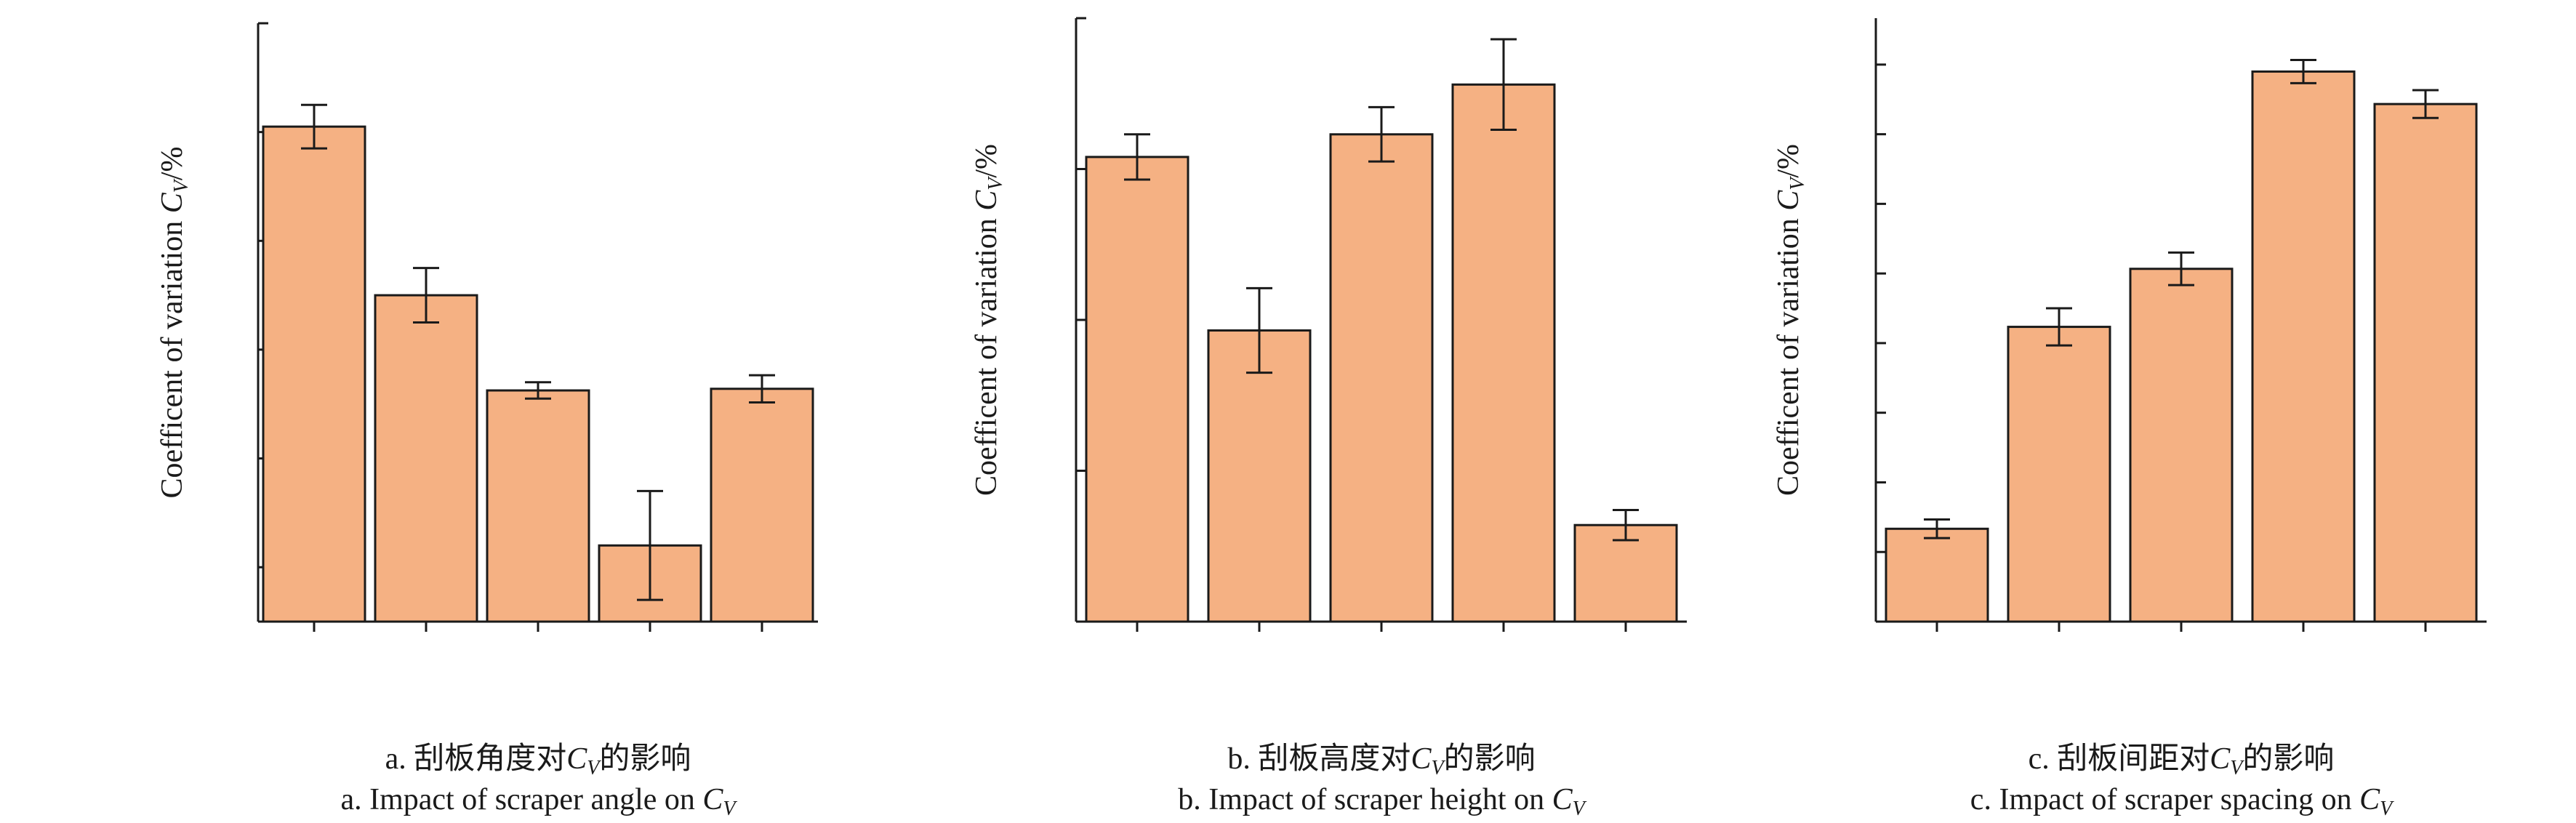  Describe the element at coordinates (521, 799) in the screenshot. I see `caption-en-prefix: a. Impact of scraper angle on` at that location.